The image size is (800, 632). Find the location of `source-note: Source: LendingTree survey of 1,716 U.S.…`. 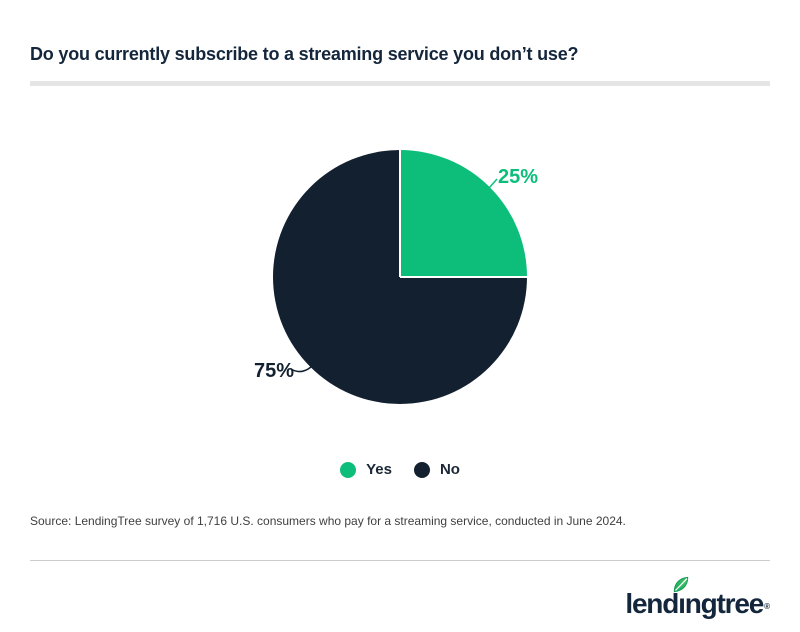

source-note: Source: LendingTree survey of 1,716 U.S.… is located at coordinates (328, 521).